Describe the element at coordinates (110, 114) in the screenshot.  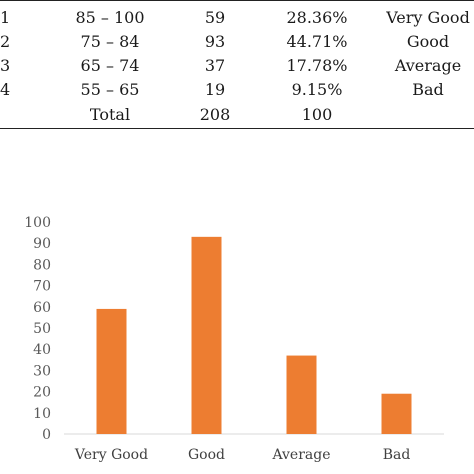
I see `total-label: Total` at that location.